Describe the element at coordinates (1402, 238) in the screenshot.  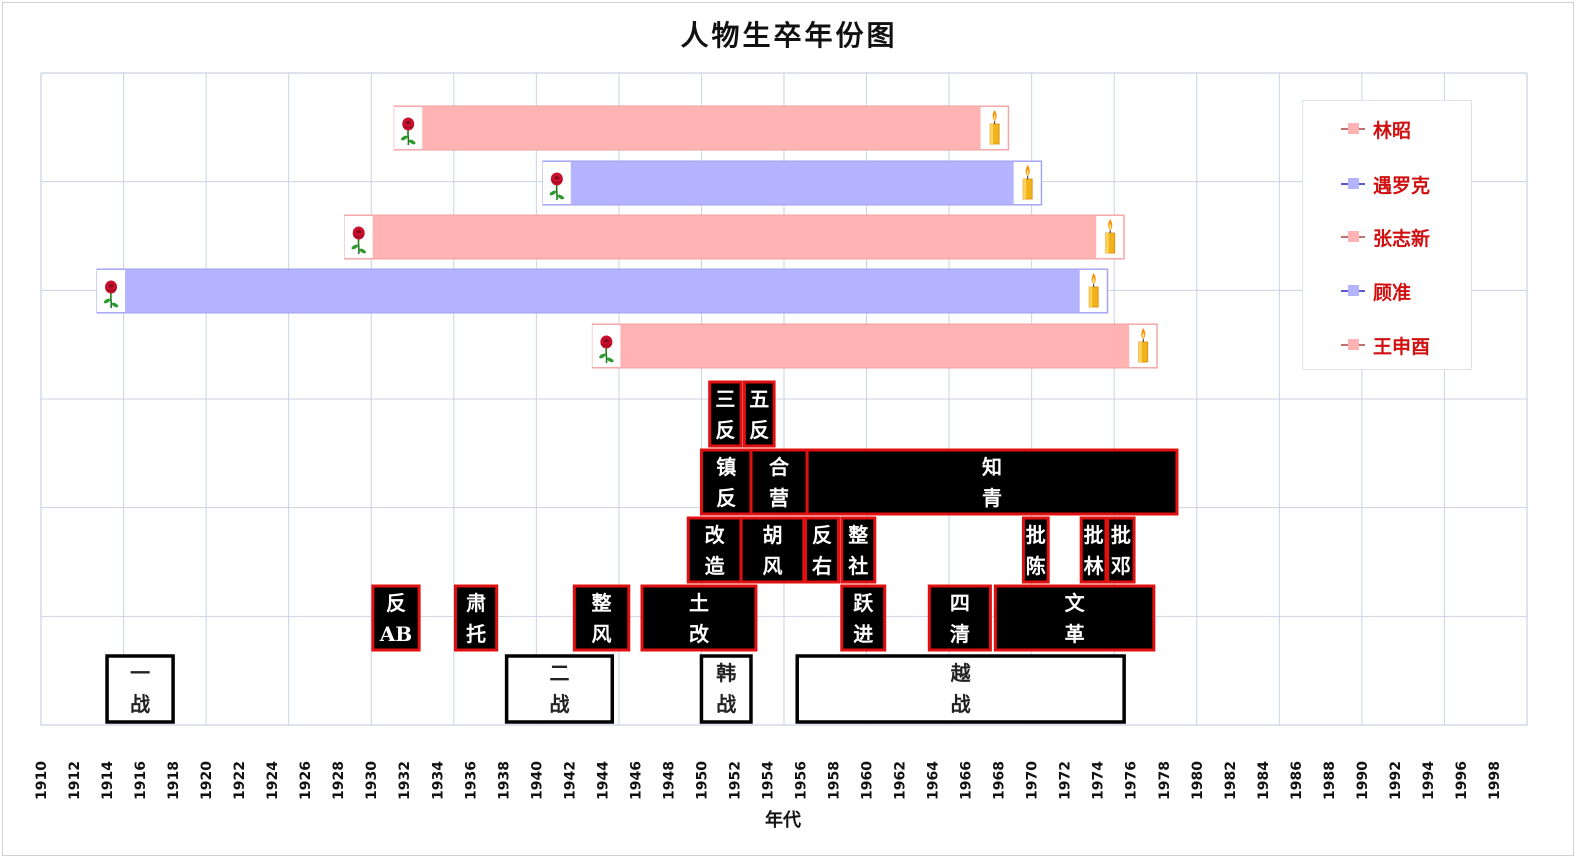
I see `legend-label: 张志新` at that location.